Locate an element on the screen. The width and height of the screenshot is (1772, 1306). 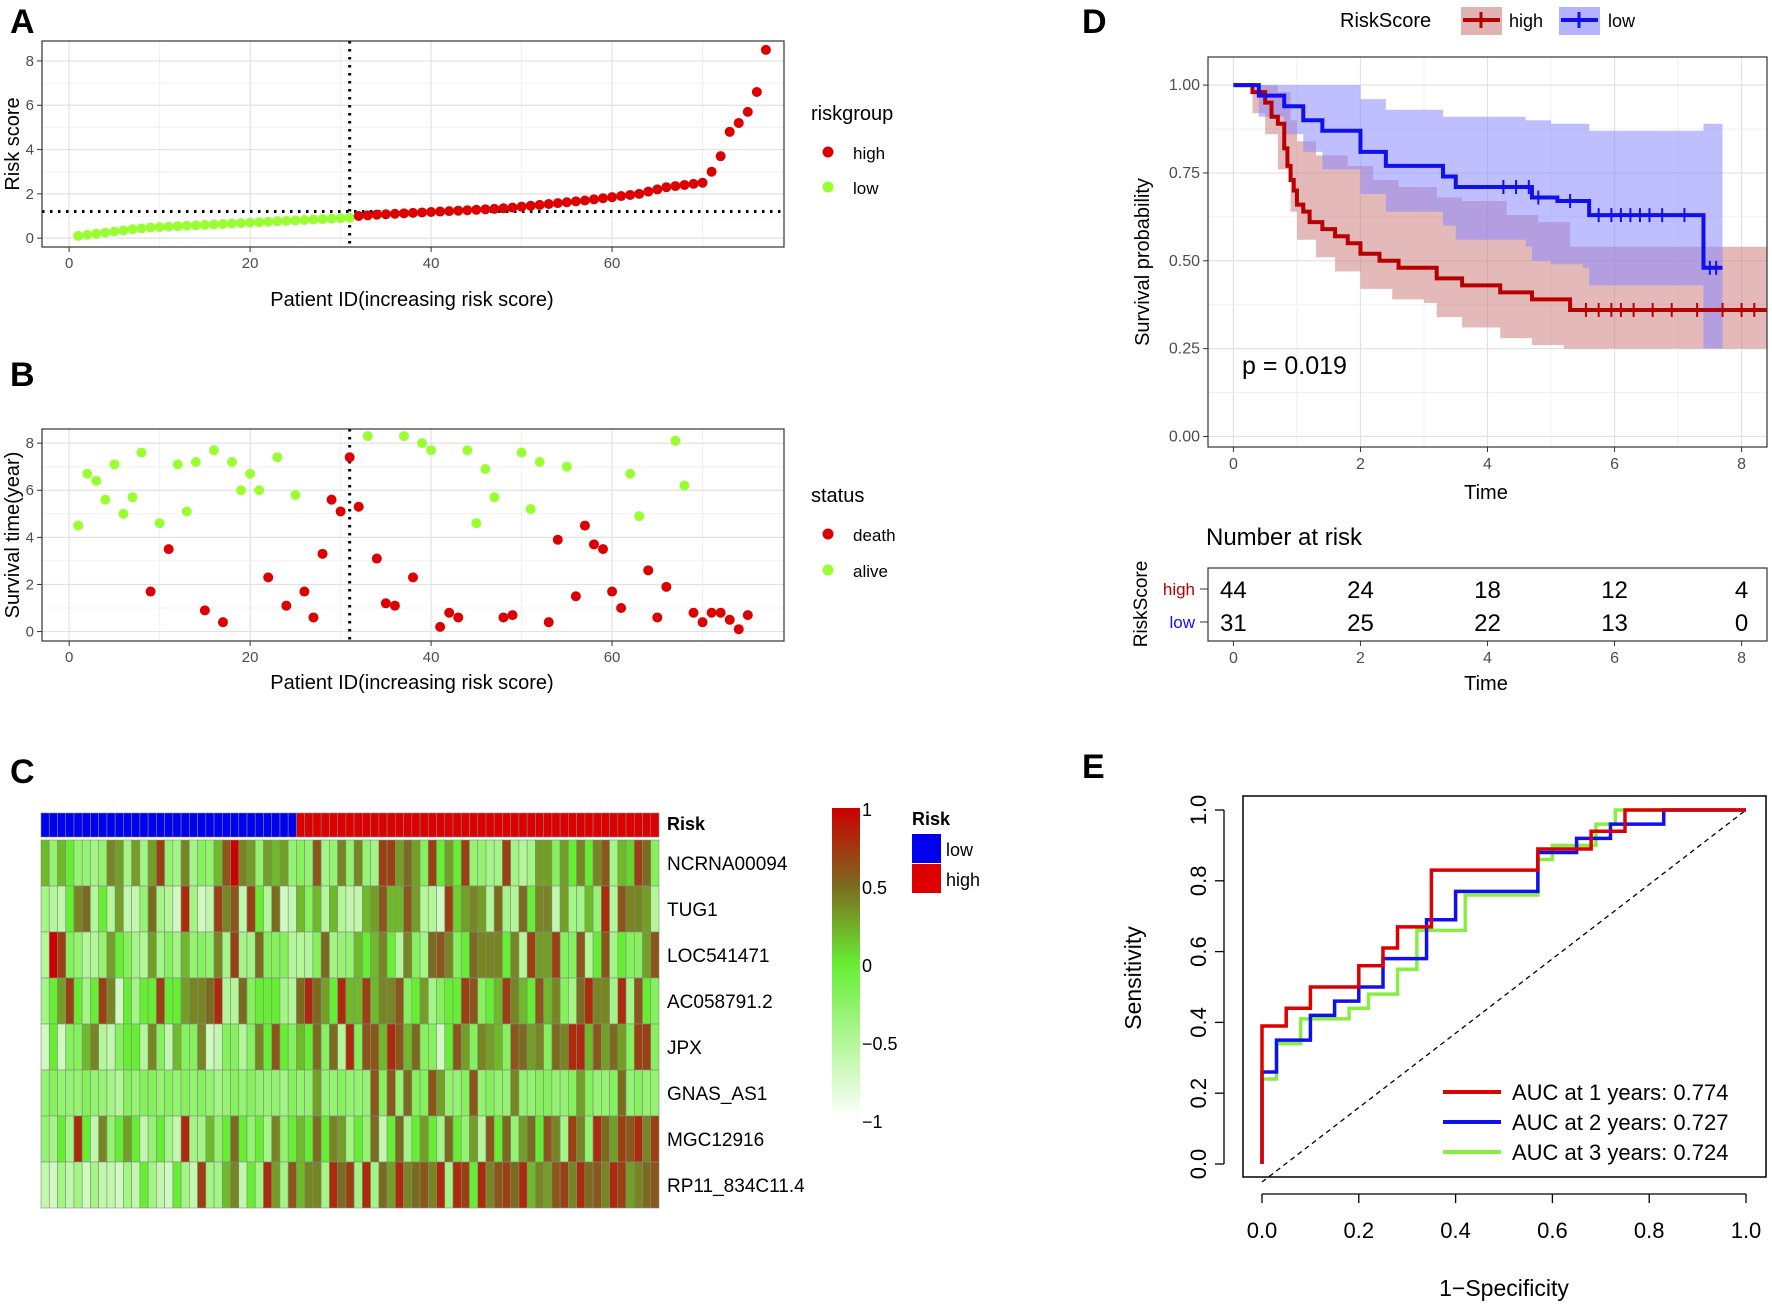
panel-label-c: C is located at coordinates (22, 772).